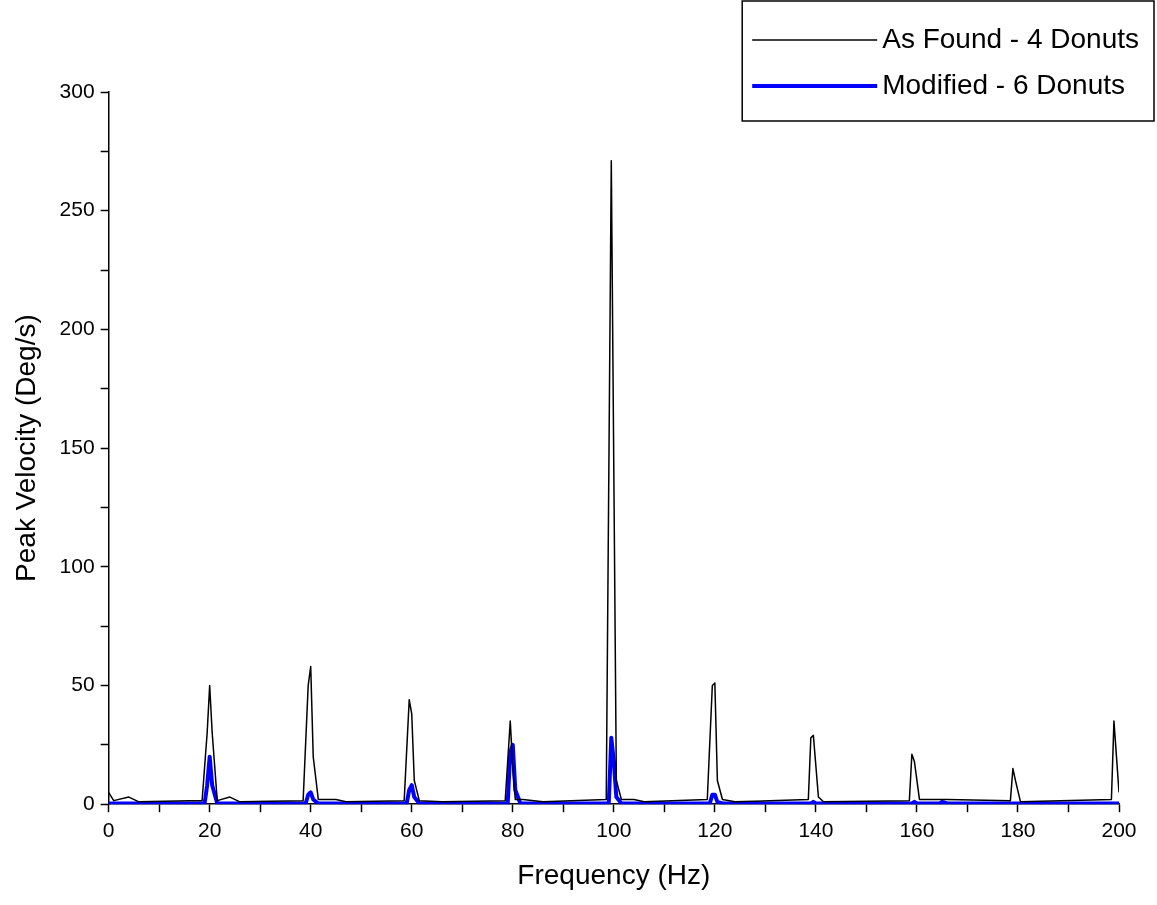 This screenshot has width=1157, height=905. Describe the element at coordinates (88, 802) in the screenshot. I see `y-tick-label: 0` at that location.